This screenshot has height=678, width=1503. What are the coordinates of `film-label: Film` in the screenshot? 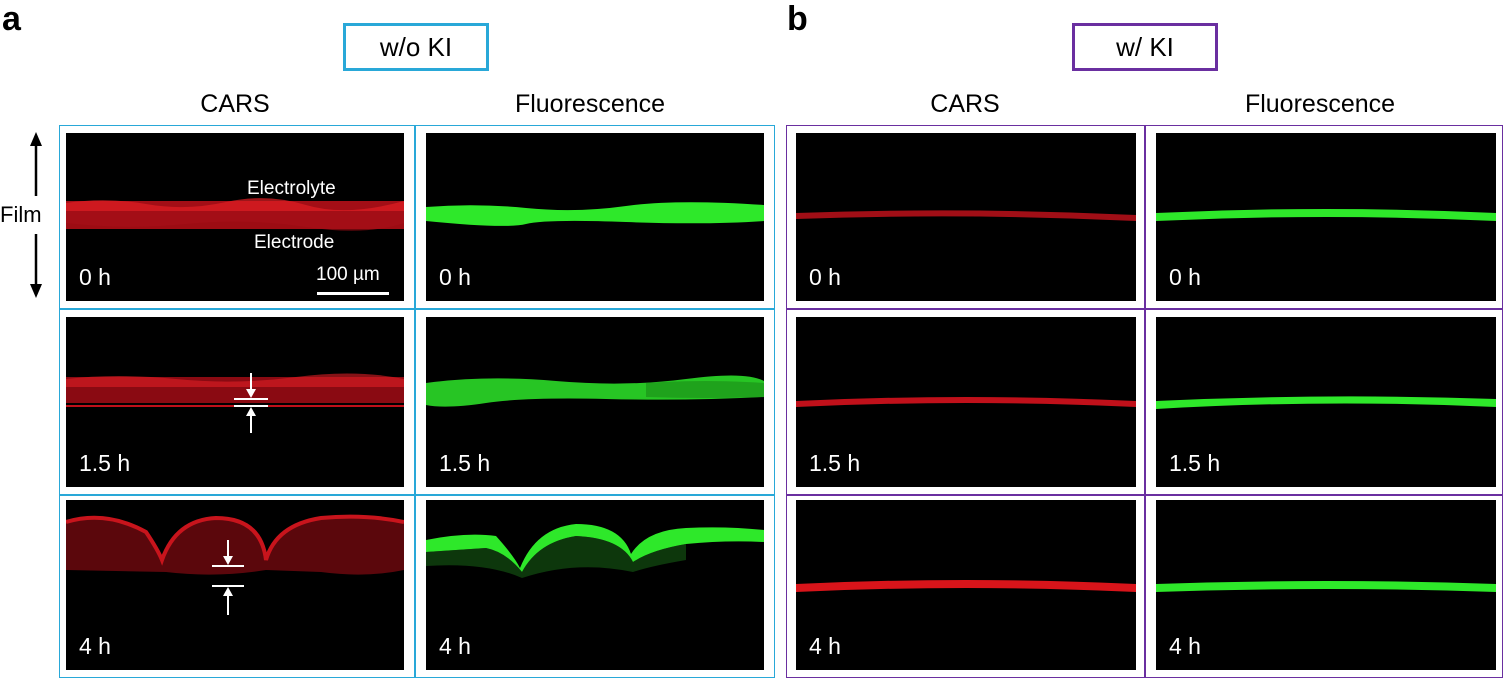 It's located at (21, 214).